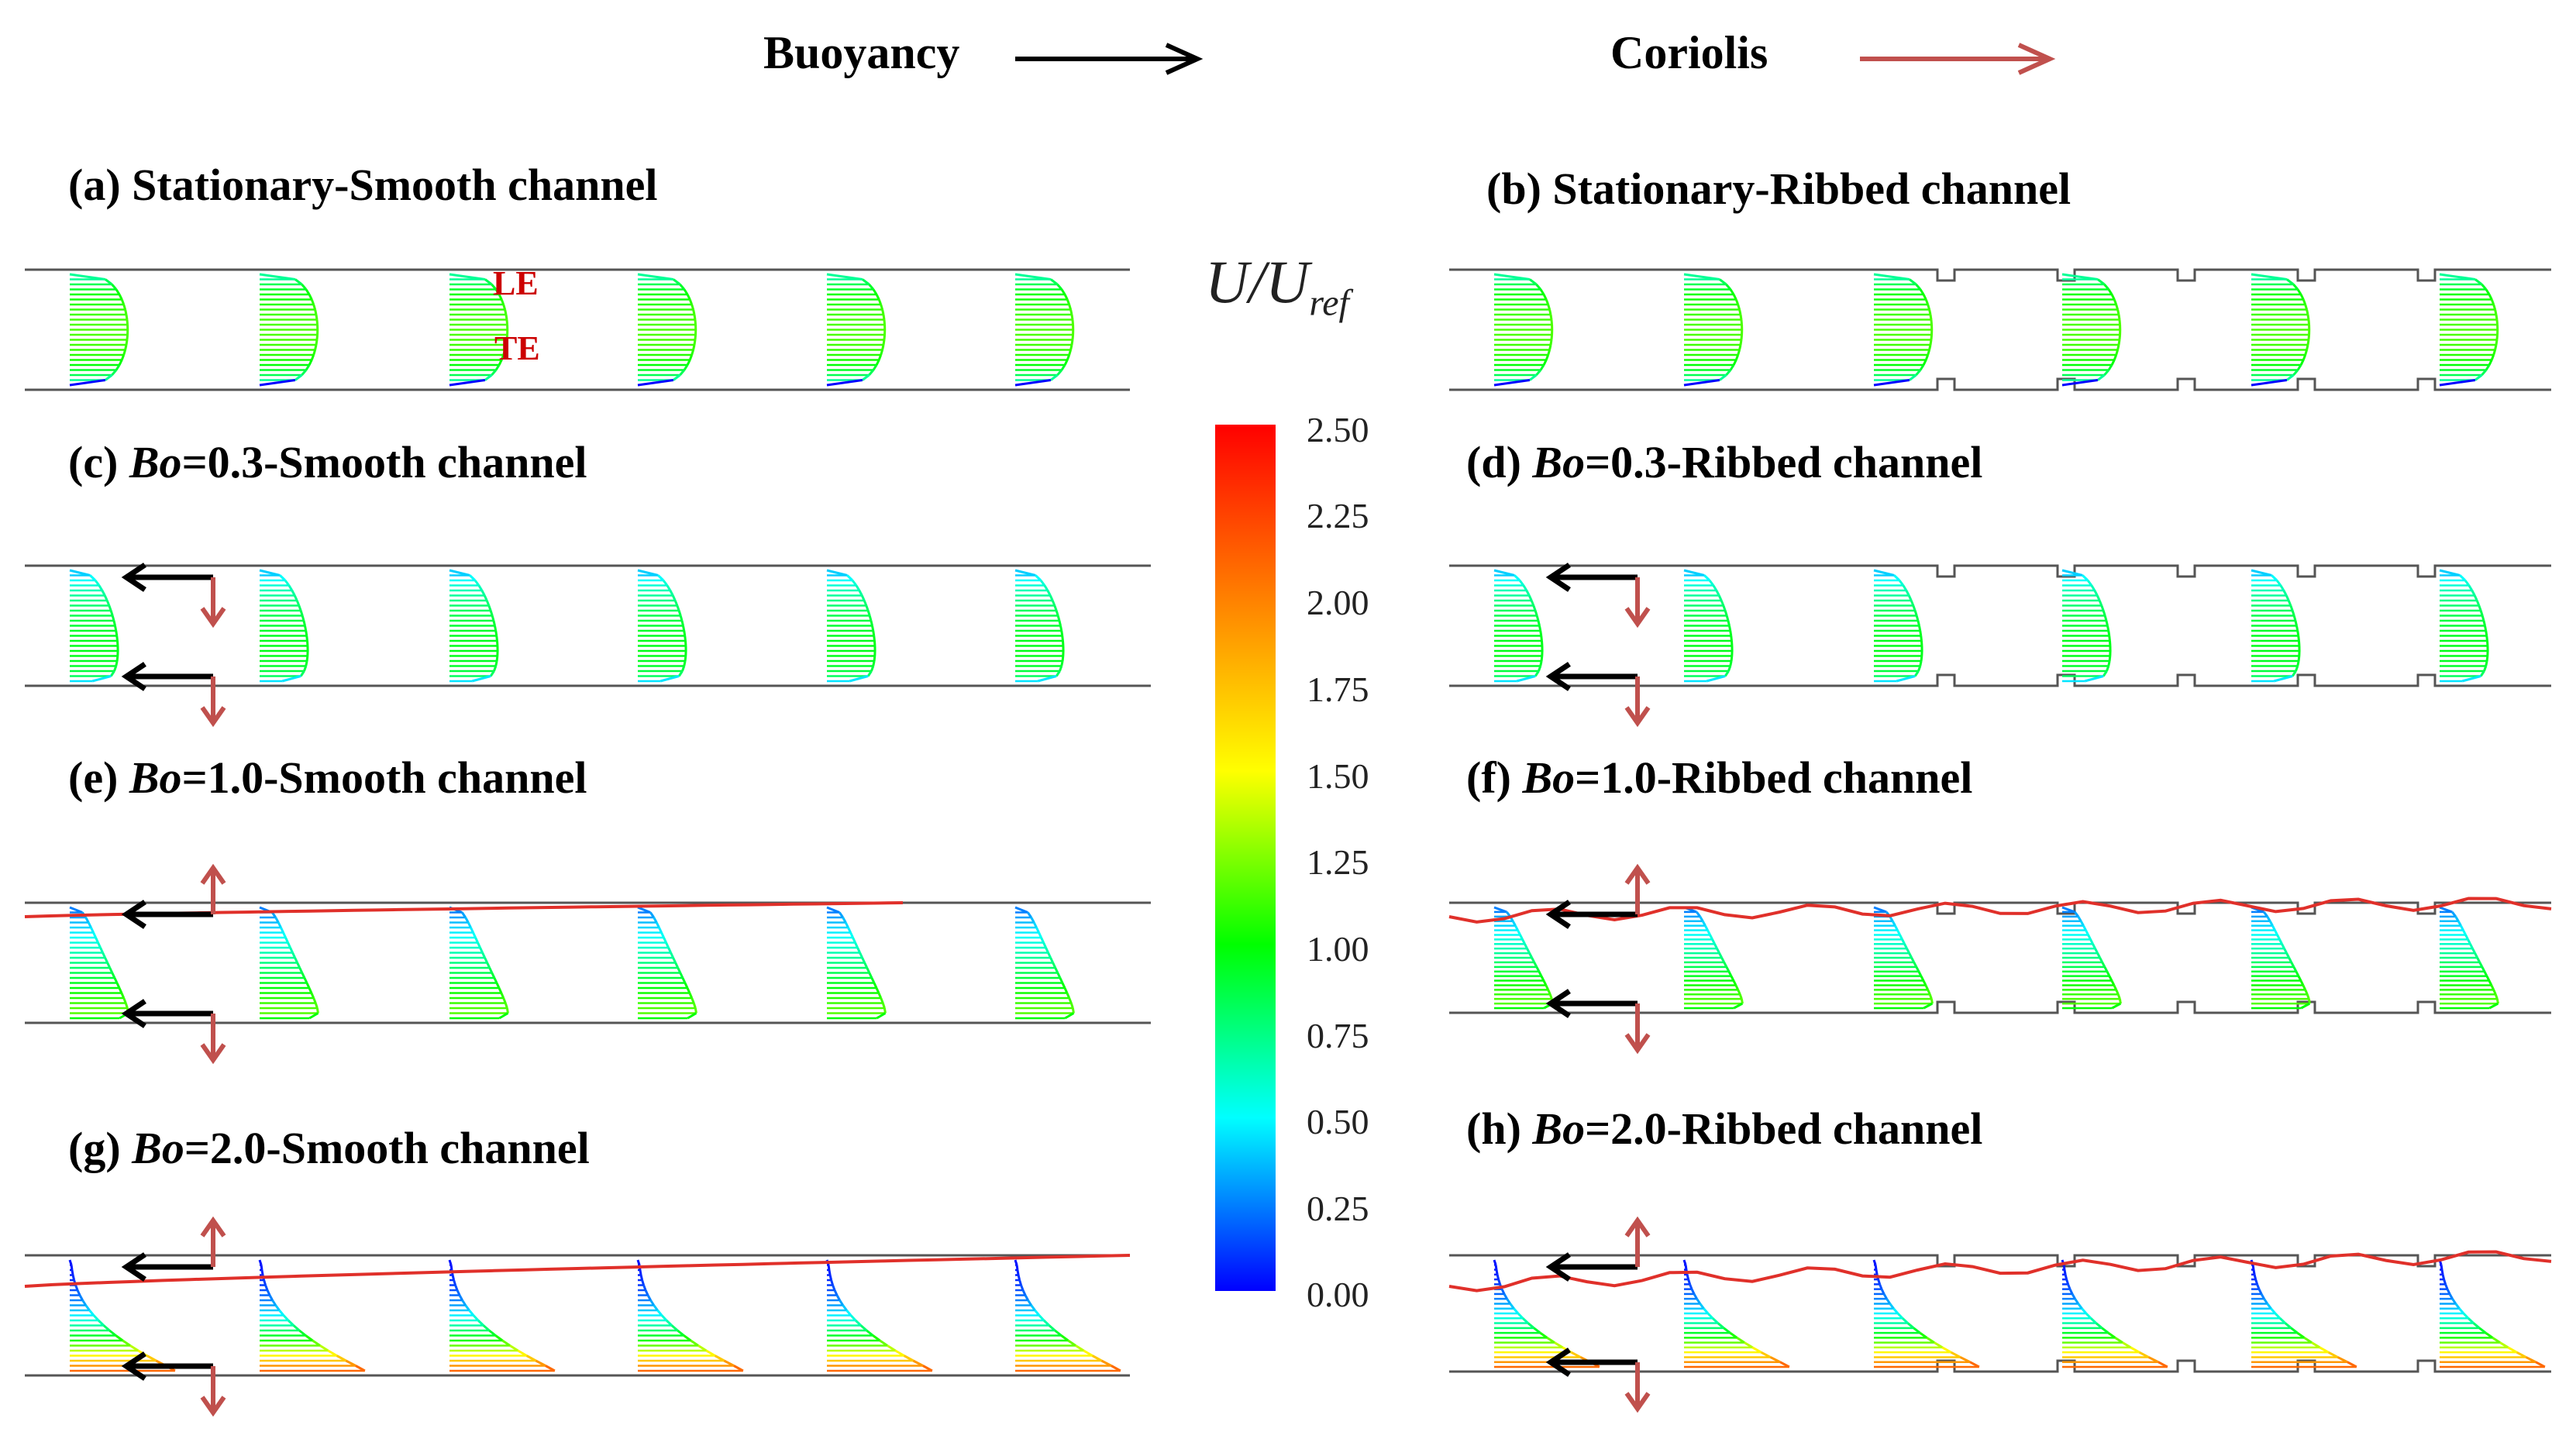 The image size is (2576, 1432). What do you see at coordinates (327, 462) in the screenshot?
I see `panel-c-title: (c) Bo=0.3-Smooth channel` at bounding box center [327, 462].